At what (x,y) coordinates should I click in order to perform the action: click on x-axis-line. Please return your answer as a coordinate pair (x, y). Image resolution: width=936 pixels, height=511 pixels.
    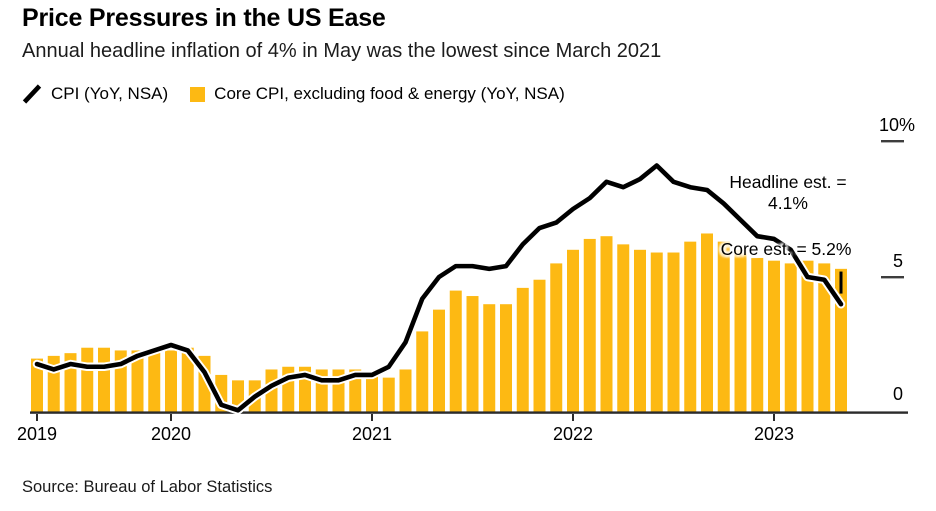
    Looking at the image, I should click on (469, 412).